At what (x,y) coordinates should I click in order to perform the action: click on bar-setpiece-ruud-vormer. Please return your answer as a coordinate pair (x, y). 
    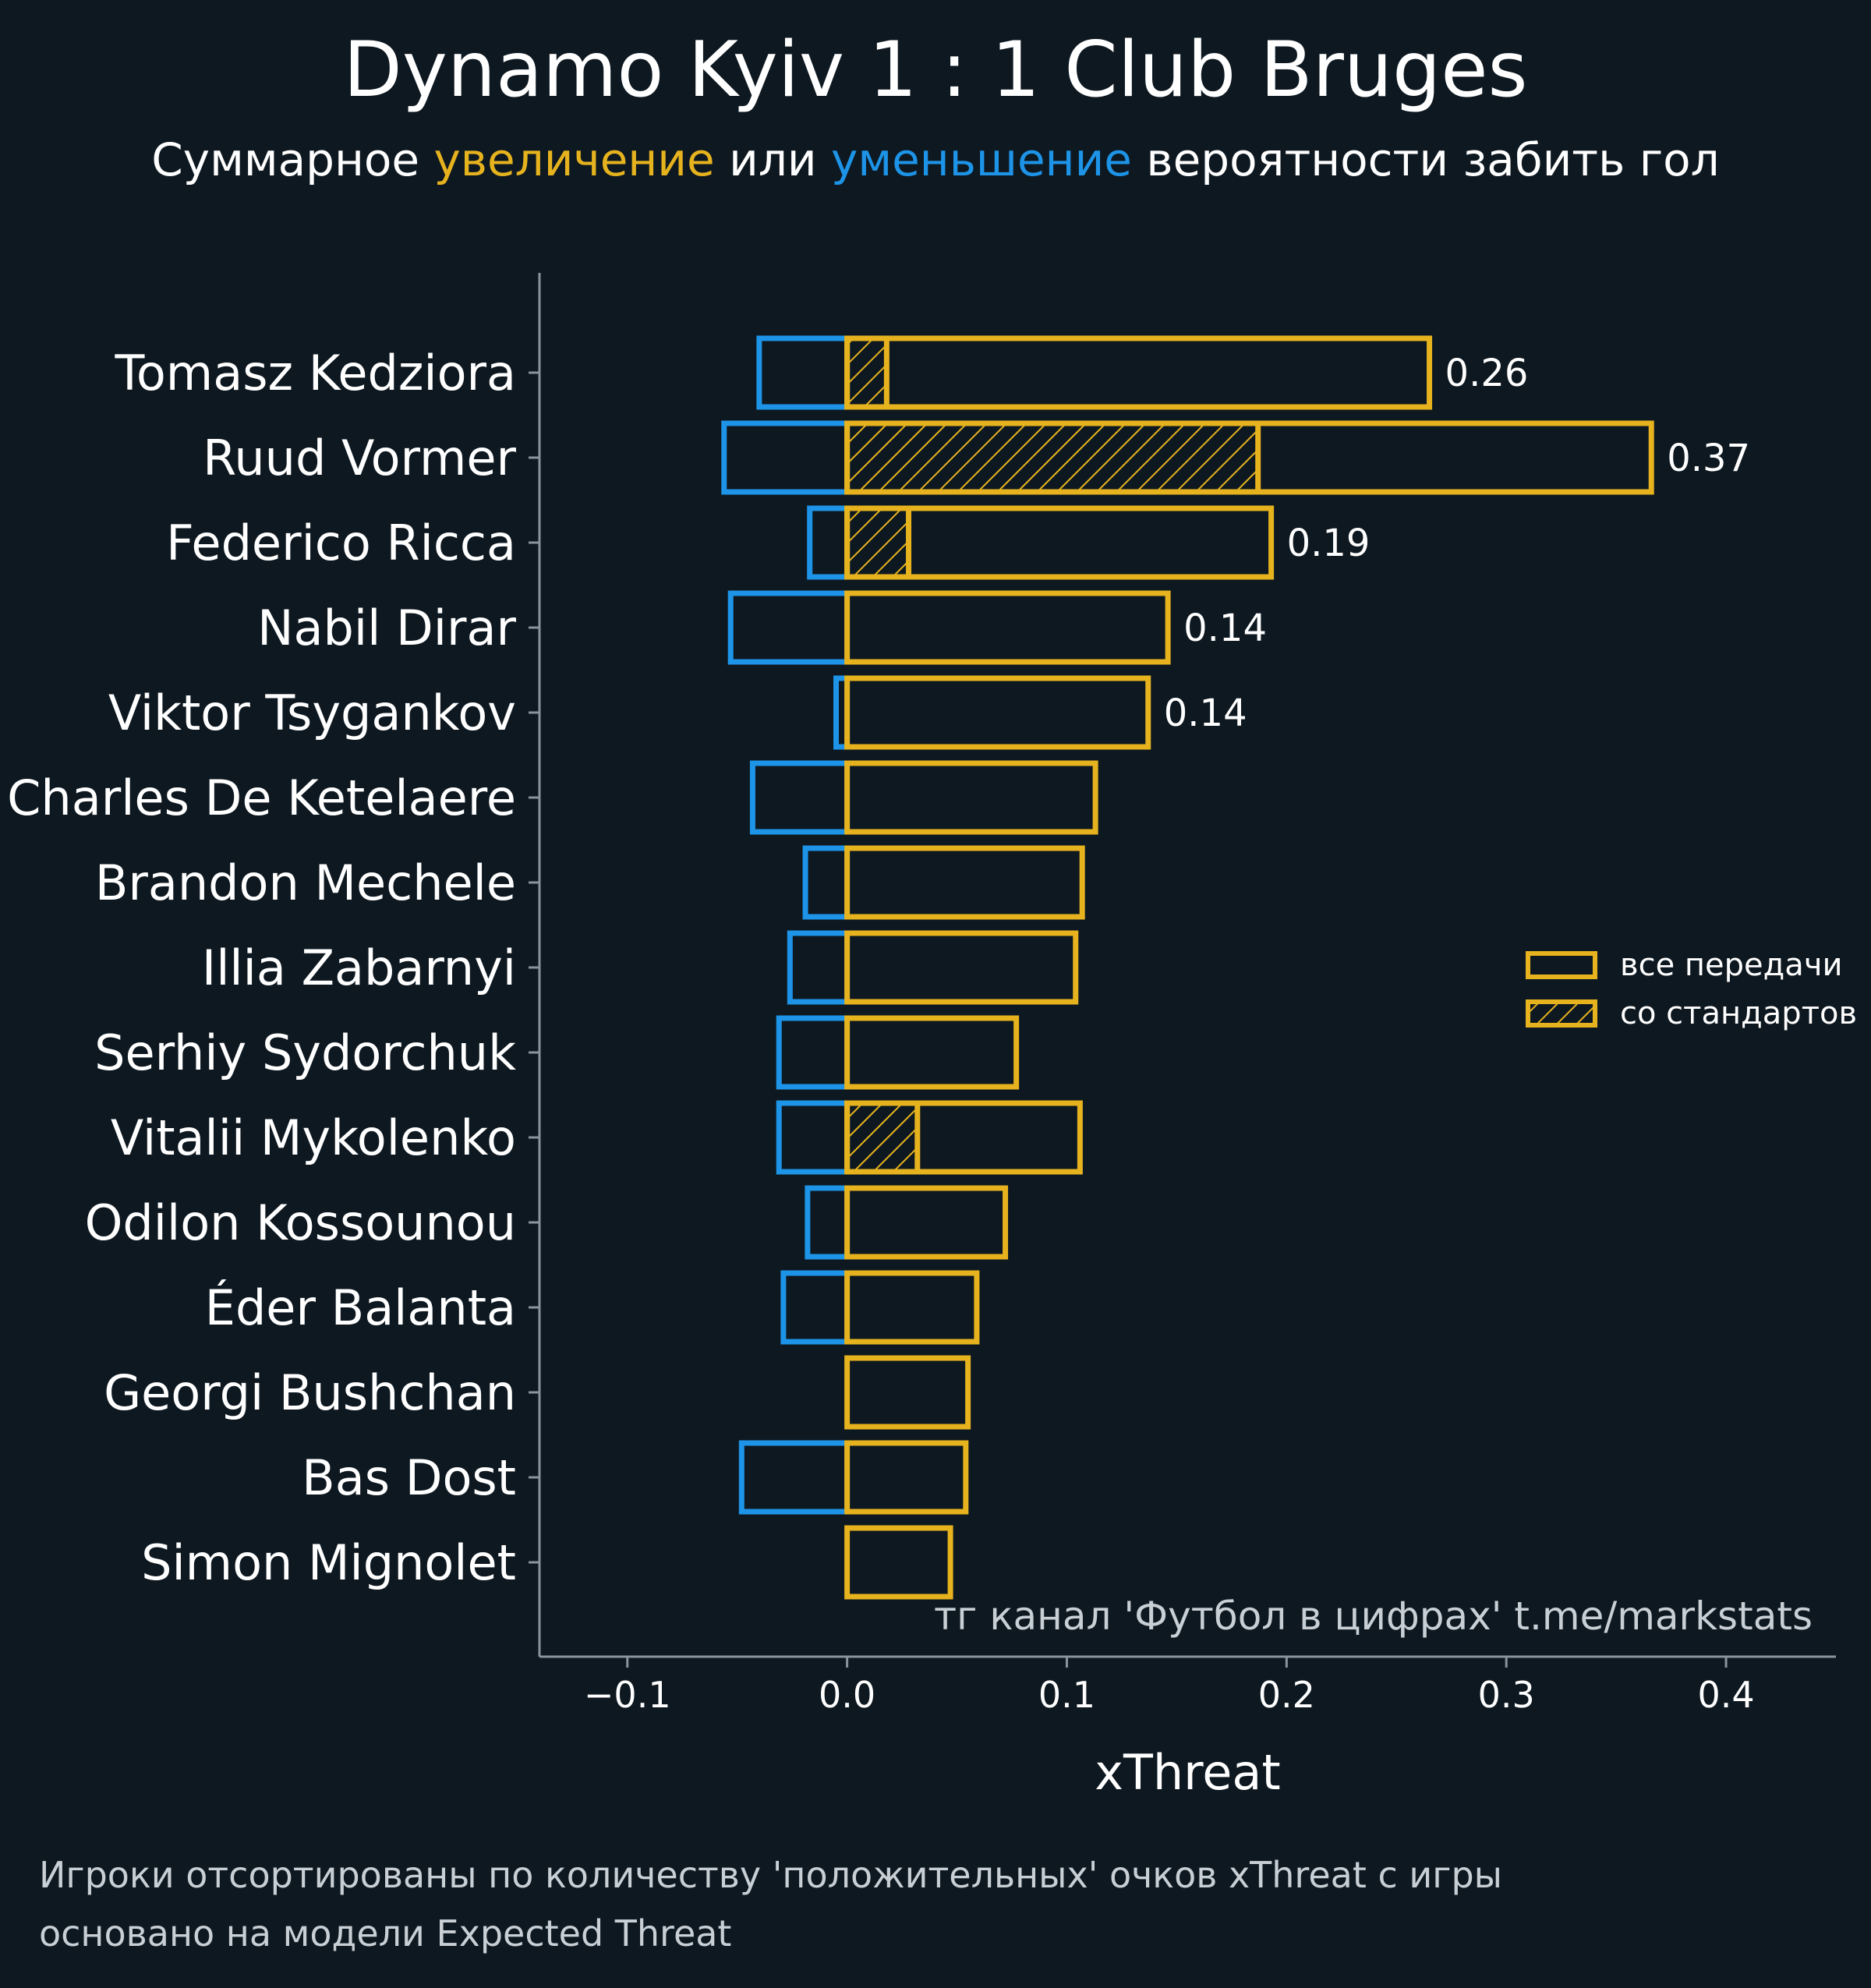
    Looking at the image, I should click on (1052, 457).